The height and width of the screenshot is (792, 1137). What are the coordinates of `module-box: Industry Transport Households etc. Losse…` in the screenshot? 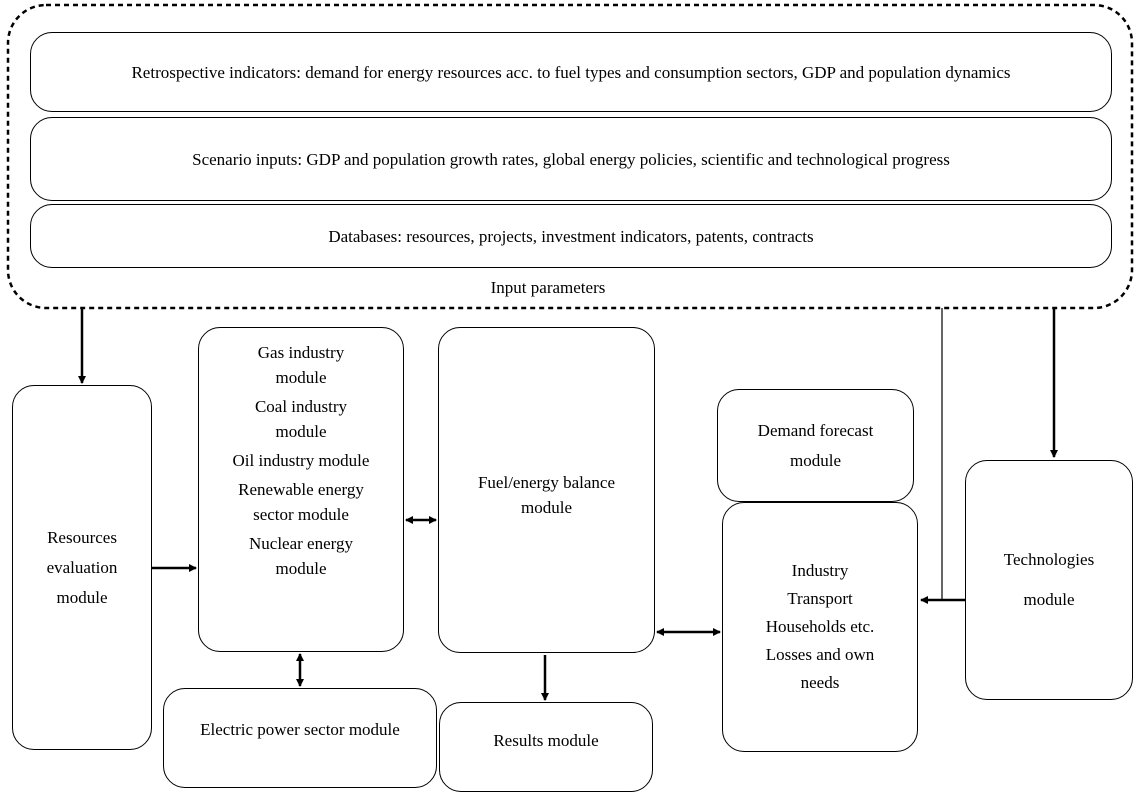 It's located at (820, 627).